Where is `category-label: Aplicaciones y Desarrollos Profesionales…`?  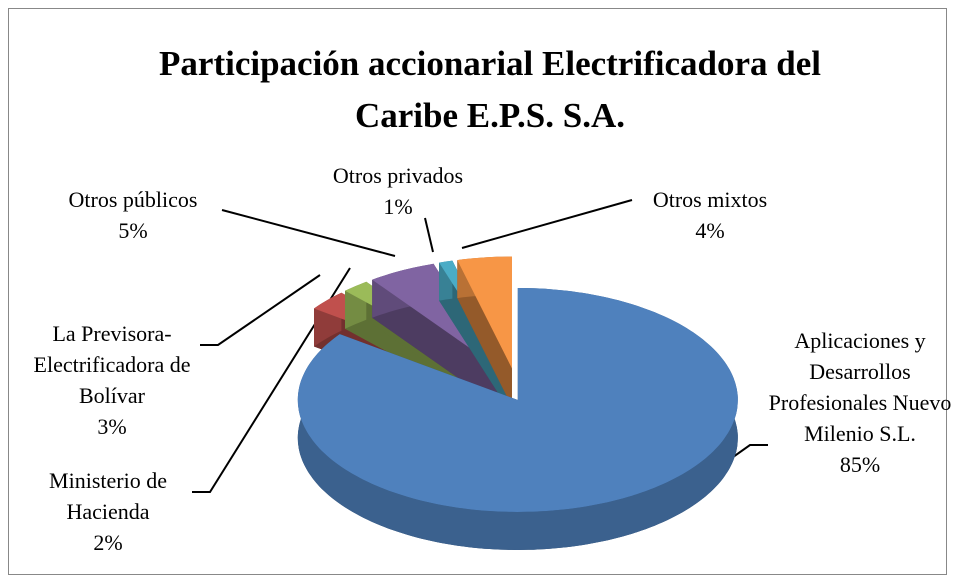 category-label: Aplicaciones y Desarrollos Profesionales… is located at coordinates (860, 387).